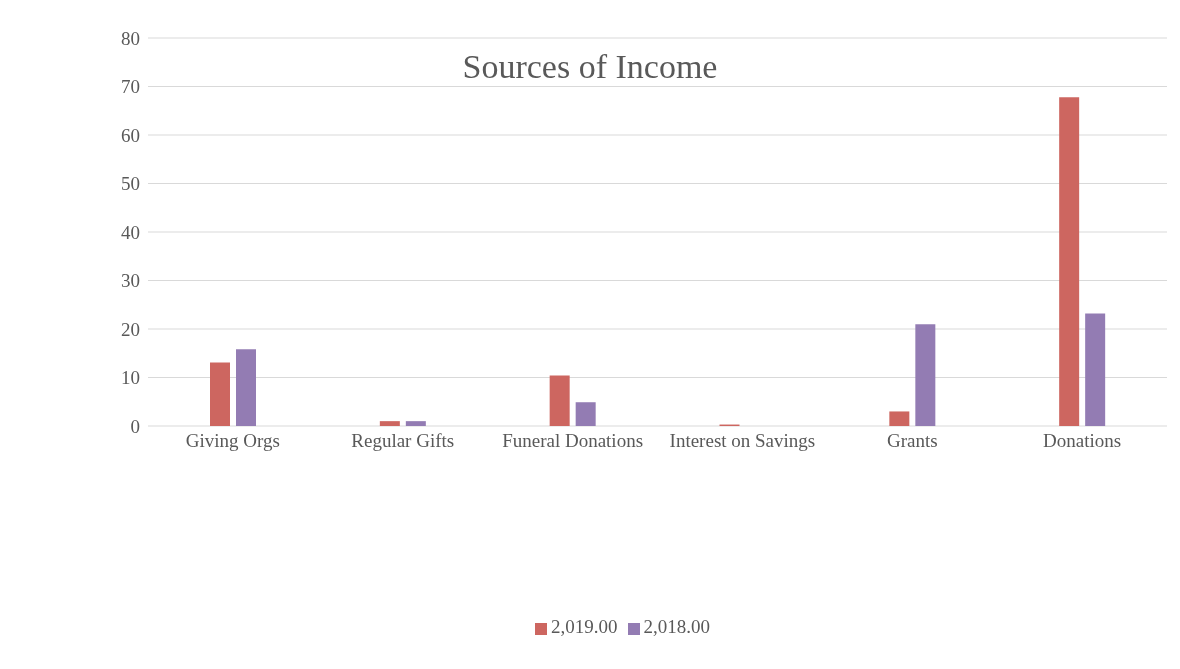 This screenshot has height=669, width=1180. I want to click on y-tick-label: 40, so click(130, 232).